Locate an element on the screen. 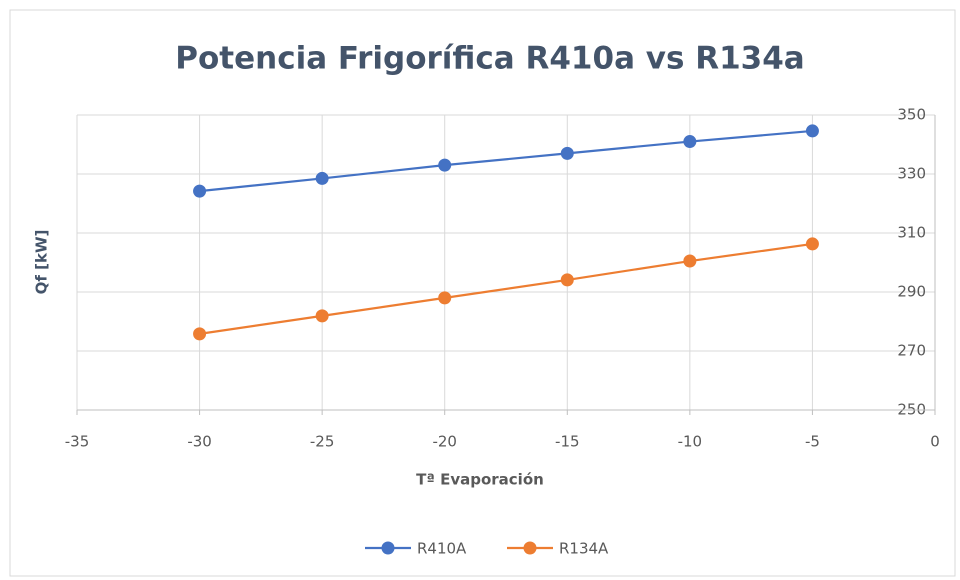  y-tick-label: 330 is located at coordinates (911, 174).